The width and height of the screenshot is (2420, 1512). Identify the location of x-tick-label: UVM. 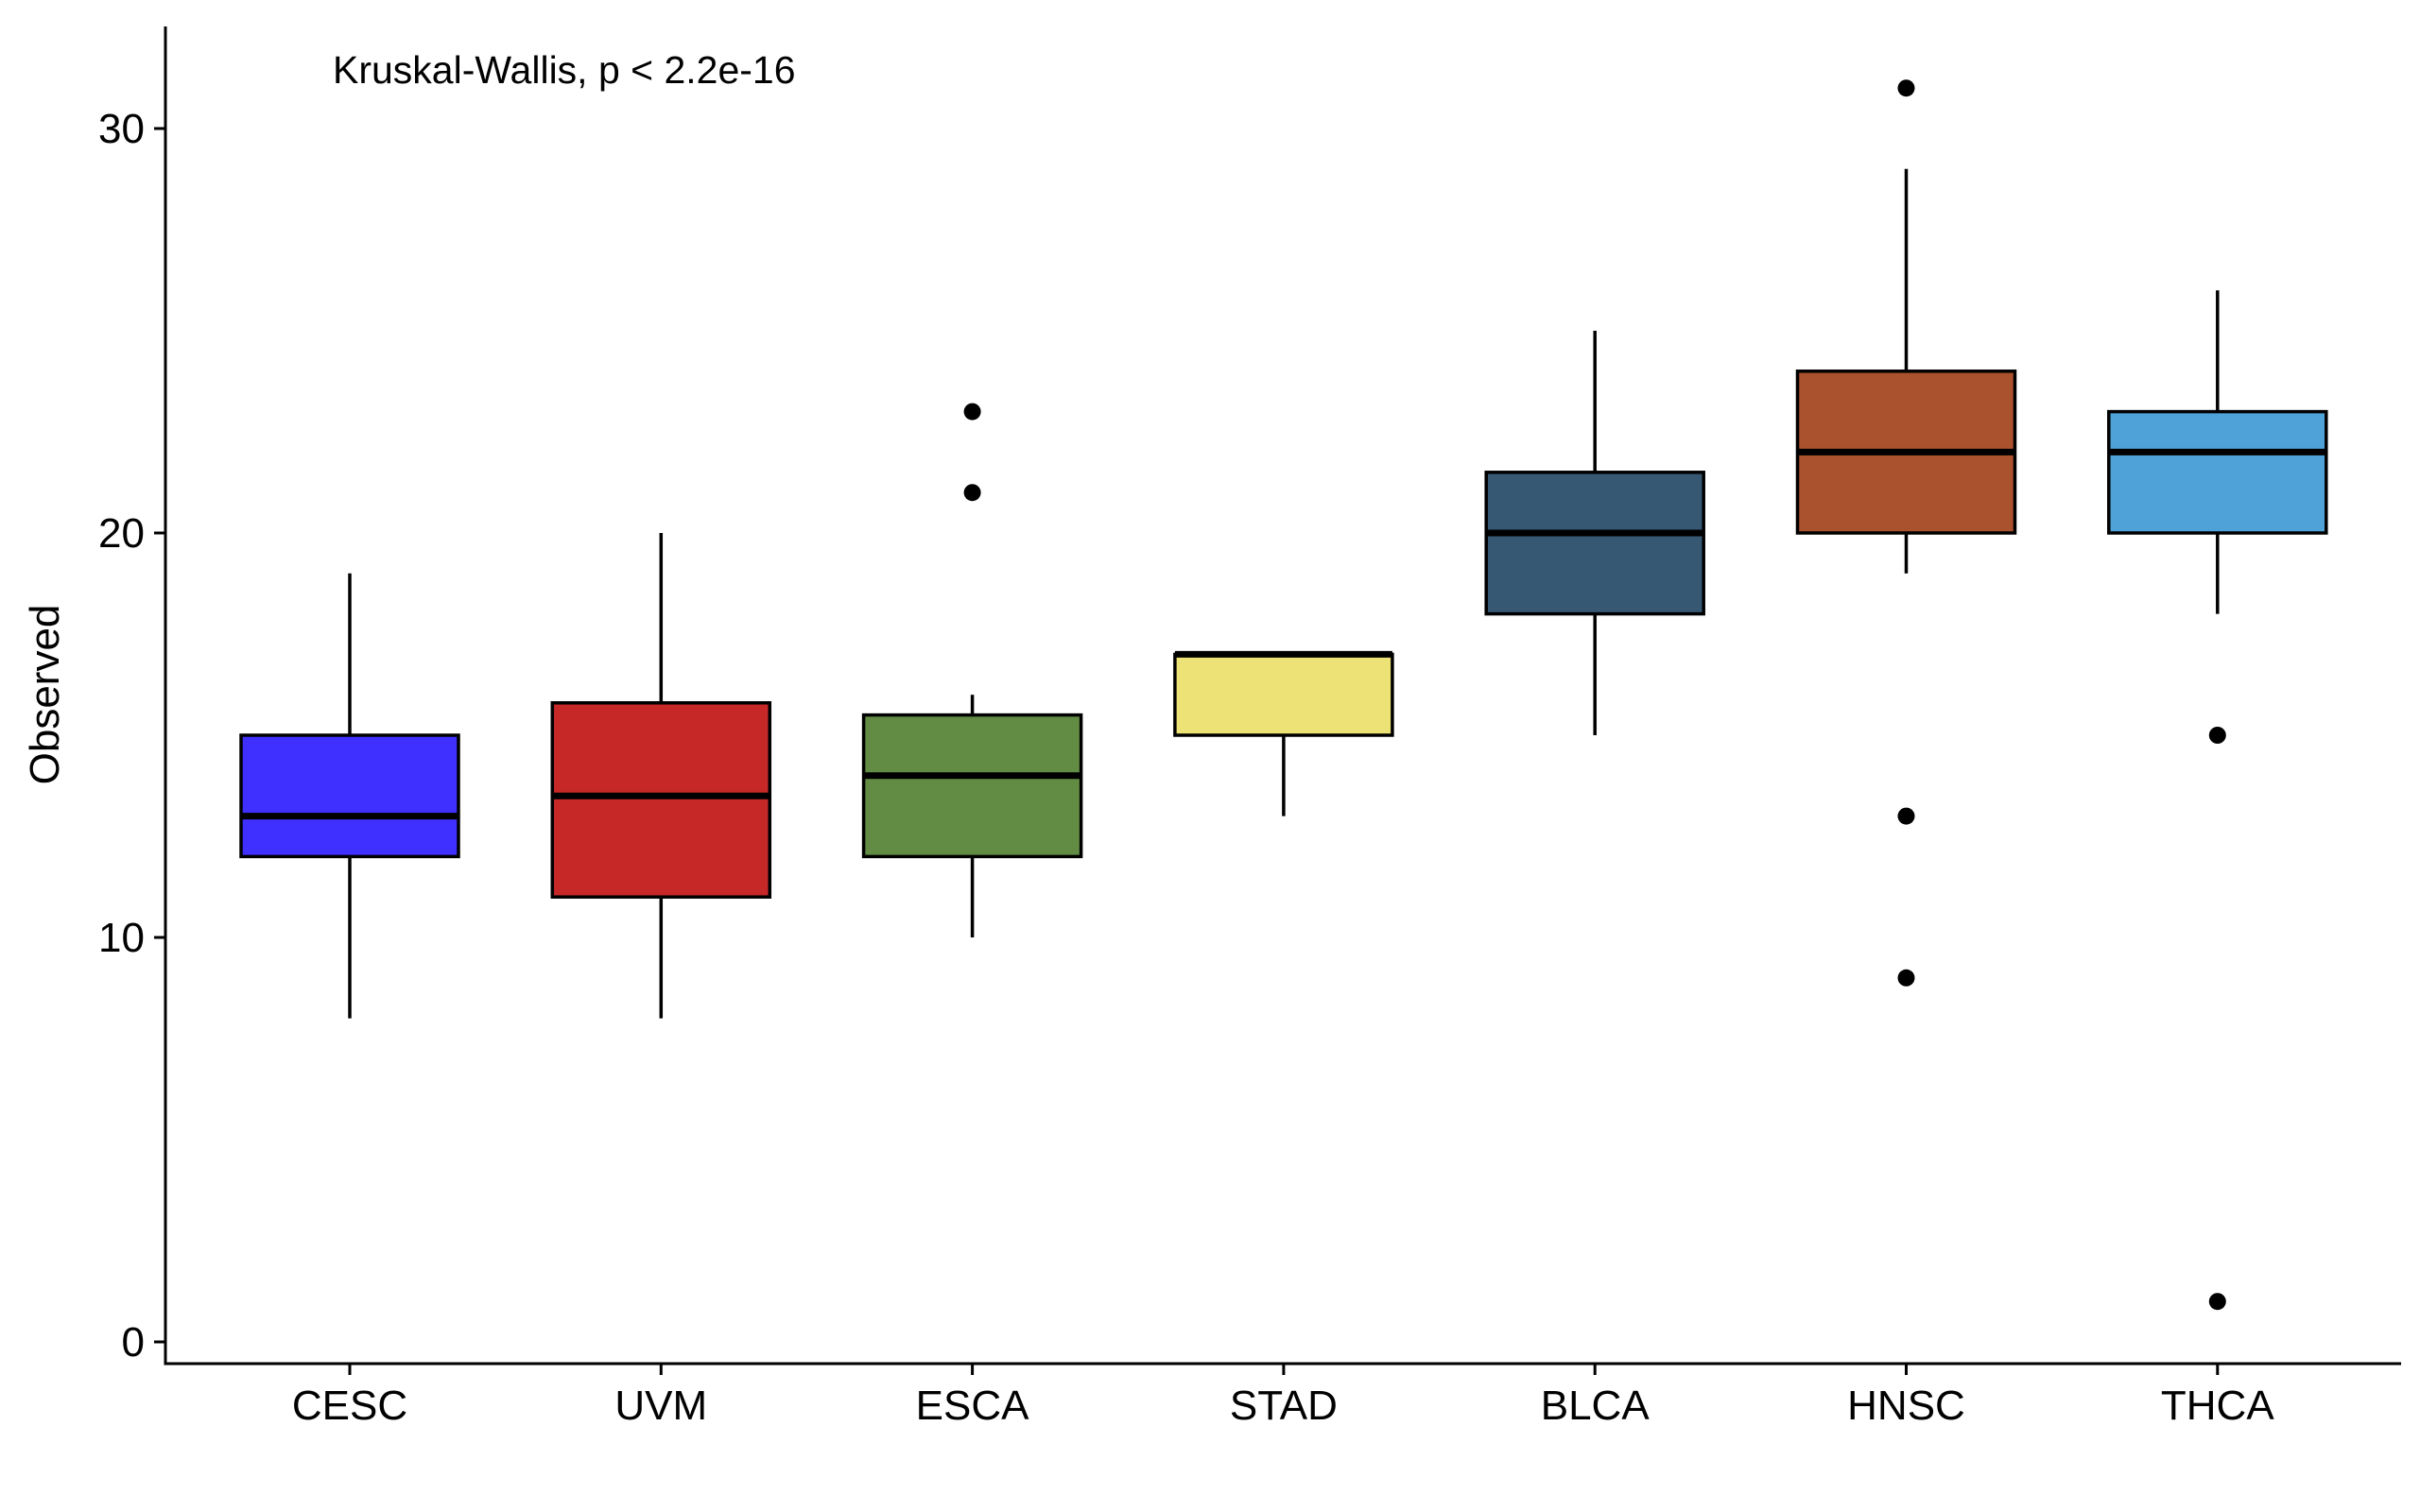
(660, 1406).